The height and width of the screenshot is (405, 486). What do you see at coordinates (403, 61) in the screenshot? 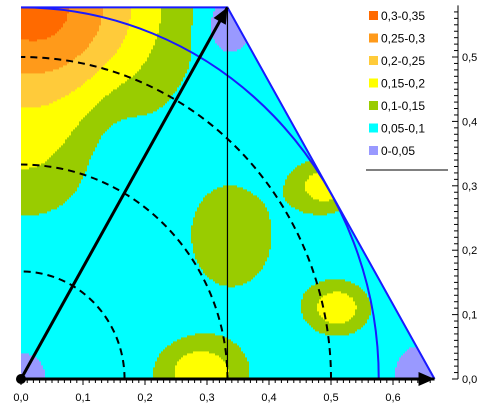
I see `legend-label: 0,2-0,25` at bounding box center [403, 61].